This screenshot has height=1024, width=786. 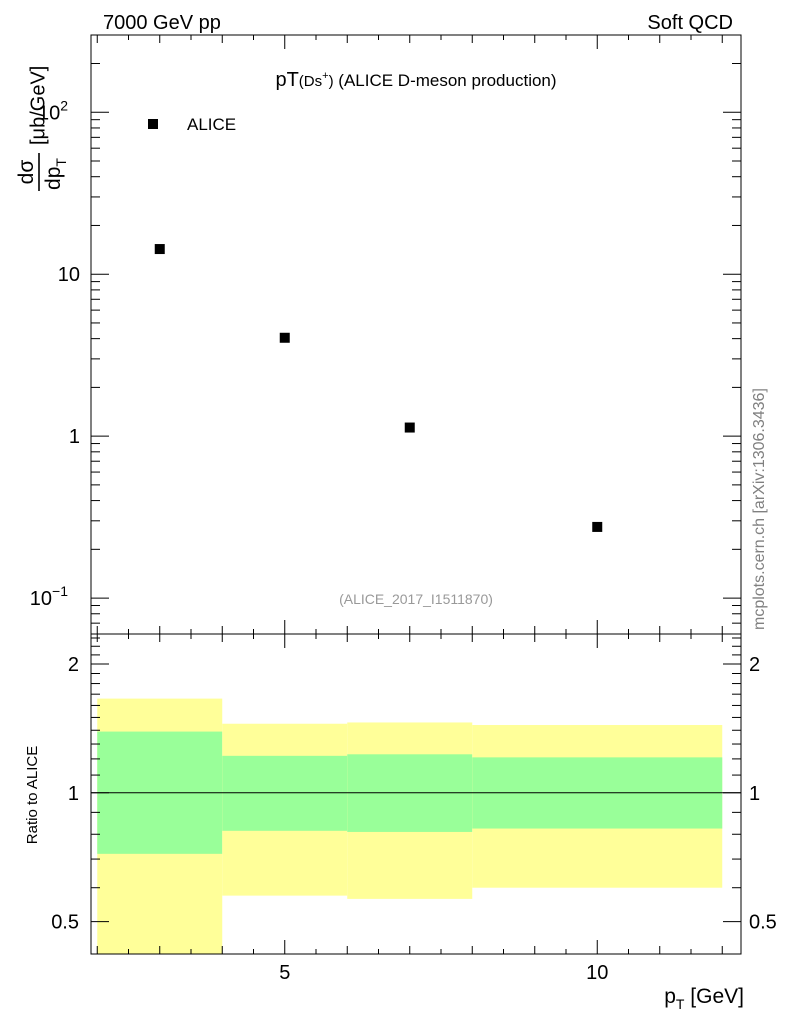 What do you see at coordinates (153, 124) in the screenshot?
I see `legend-marker` at bounding box center [153, 124].